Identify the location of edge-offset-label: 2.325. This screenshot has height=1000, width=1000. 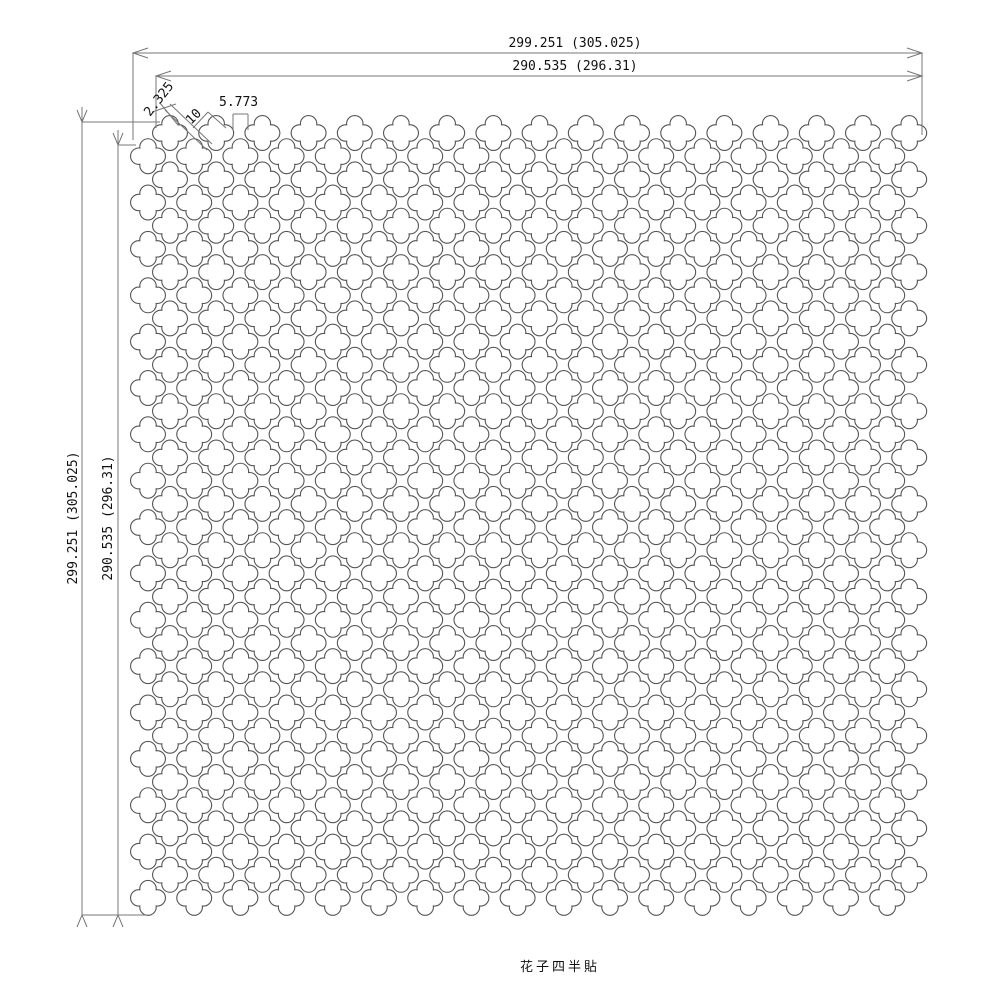
(159, 99).